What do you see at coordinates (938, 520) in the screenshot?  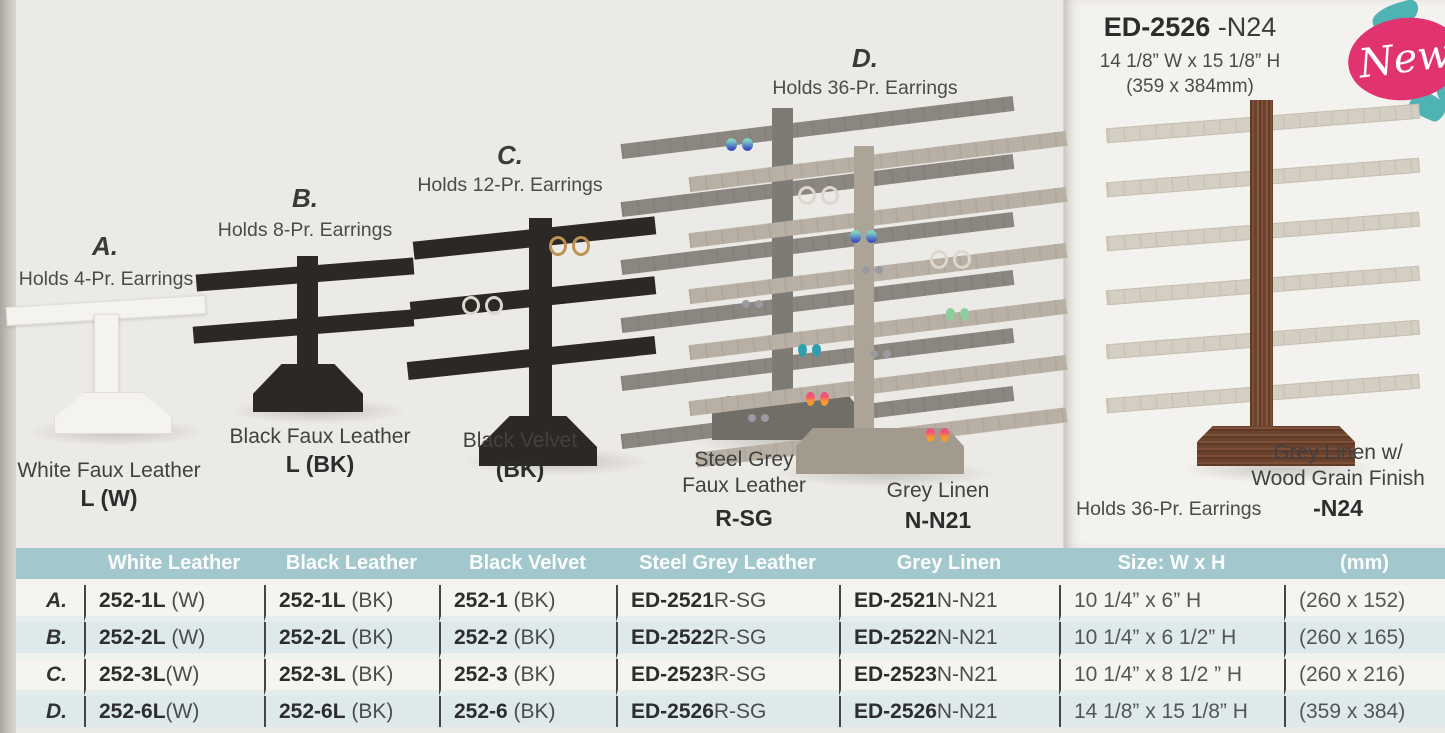 I see `product-d-grey-linen-code: N-N21` at bounding box center [938, 520].